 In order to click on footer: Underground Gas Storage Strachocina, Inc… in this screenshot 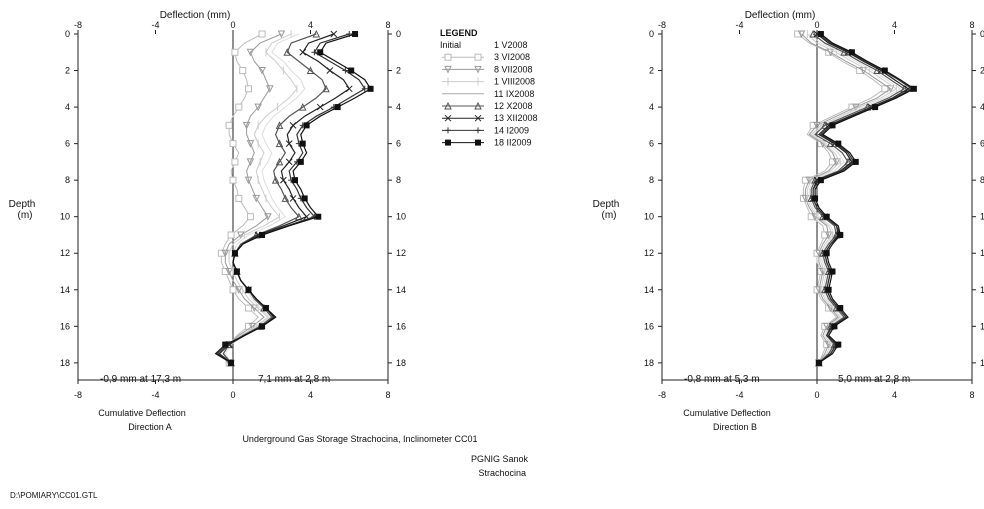, I will do `click(269, 467)`.